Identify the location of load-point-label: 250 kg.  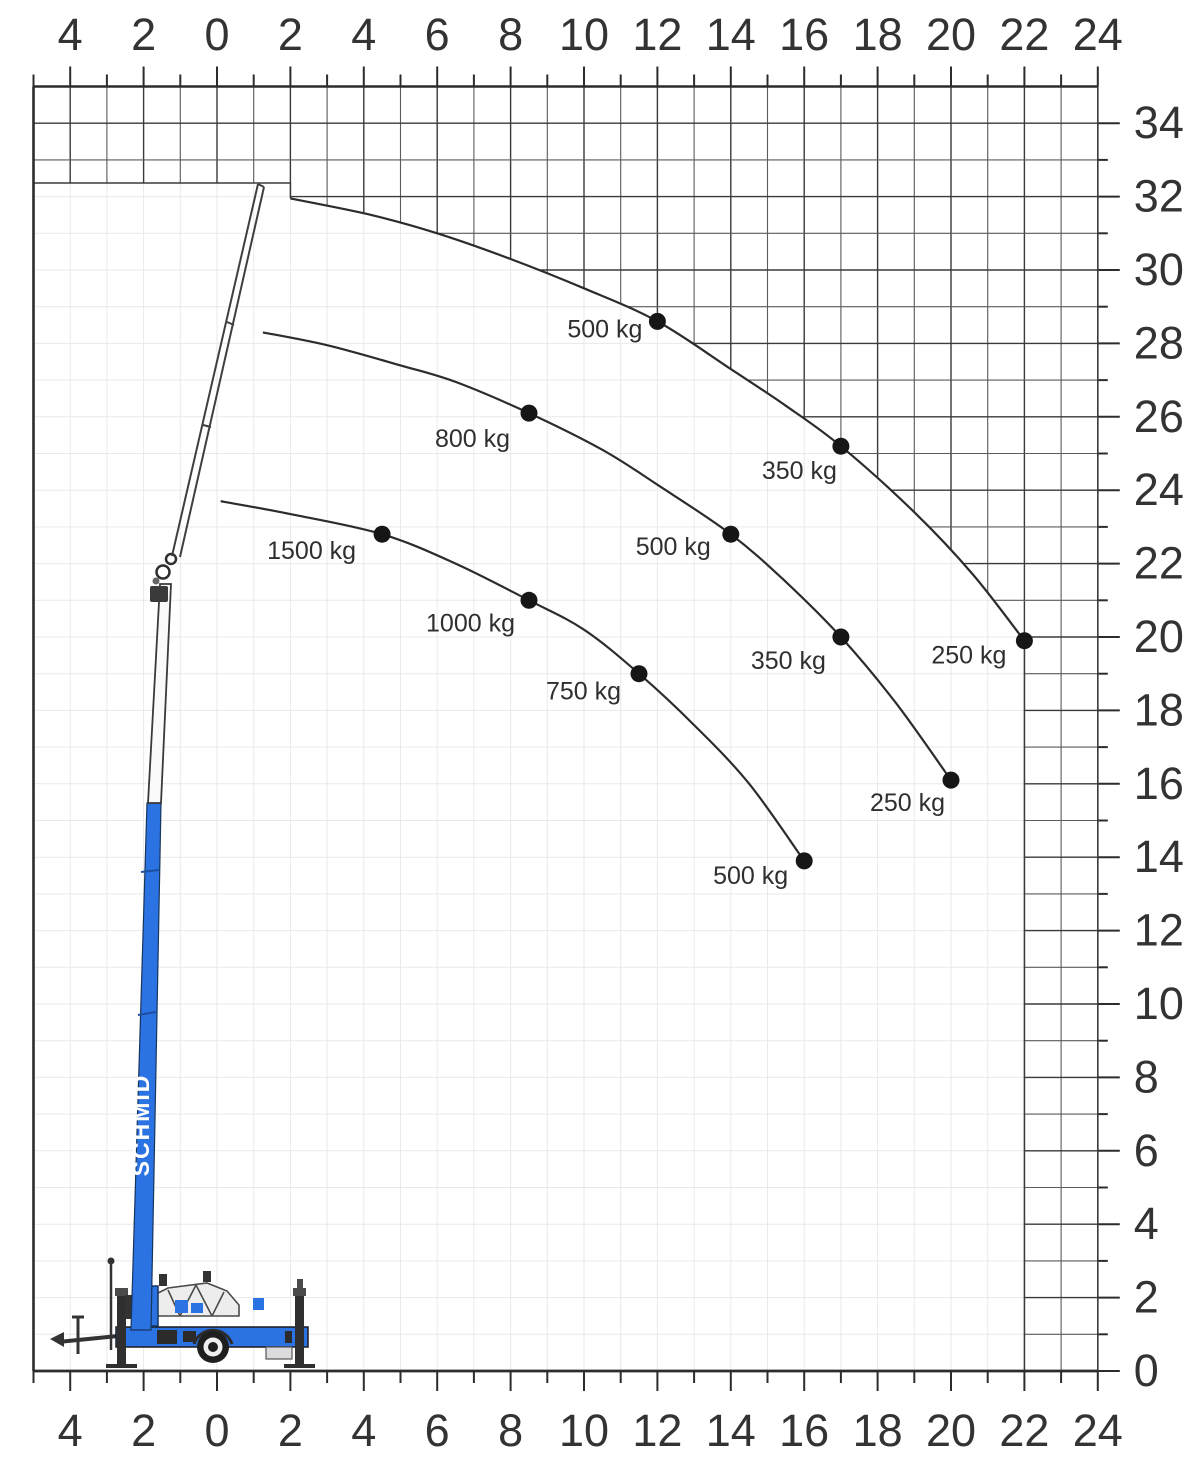
(907, 803).